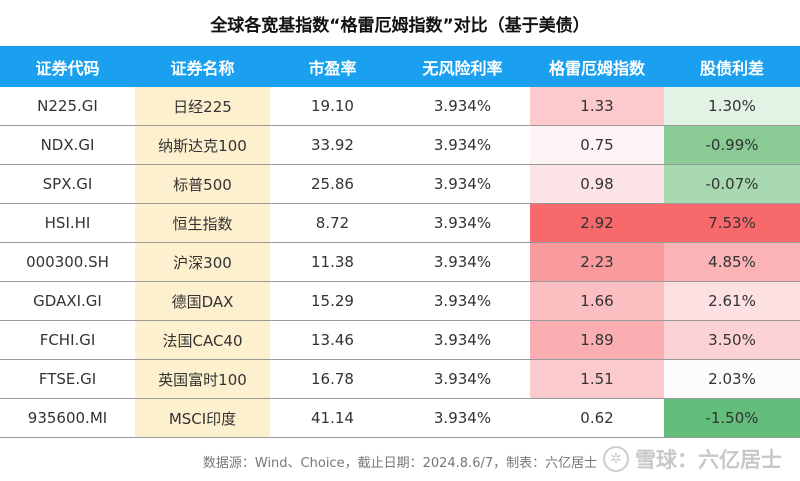 The height and width of the screenshot is (481, 800). I want to click on cell-equity-bond-spread: 3.50%, so click(732, 340).